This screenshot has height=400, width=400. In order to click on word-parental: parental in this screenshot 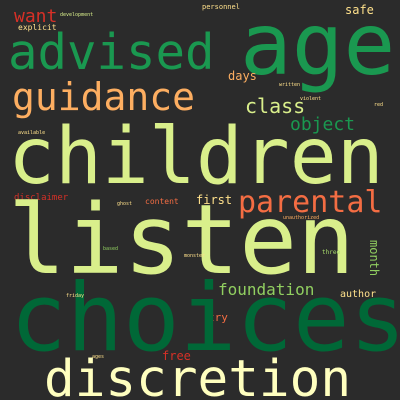, I will do `click(310, 202)`.